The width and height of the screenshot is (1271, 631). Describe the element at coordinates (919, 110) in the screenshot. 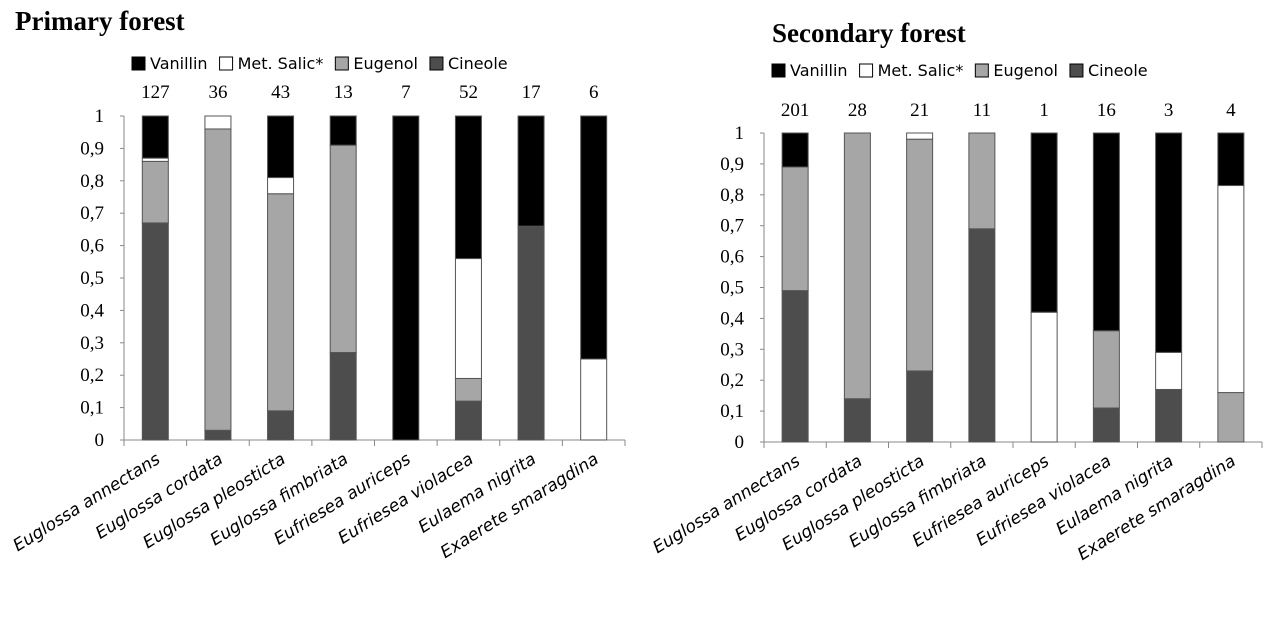

I see `count-label: 21` at that location.